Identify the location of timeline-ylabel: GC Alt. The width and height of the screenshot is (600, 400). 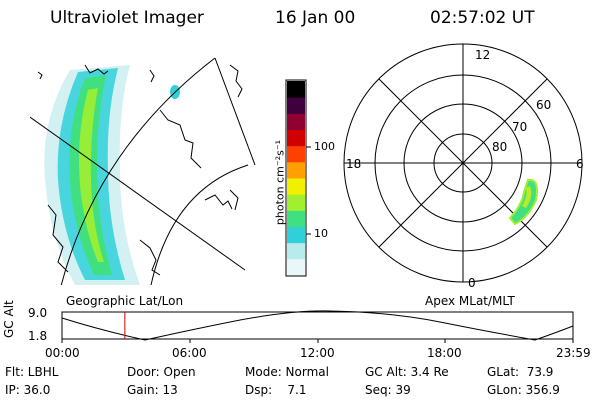
(9, 319).